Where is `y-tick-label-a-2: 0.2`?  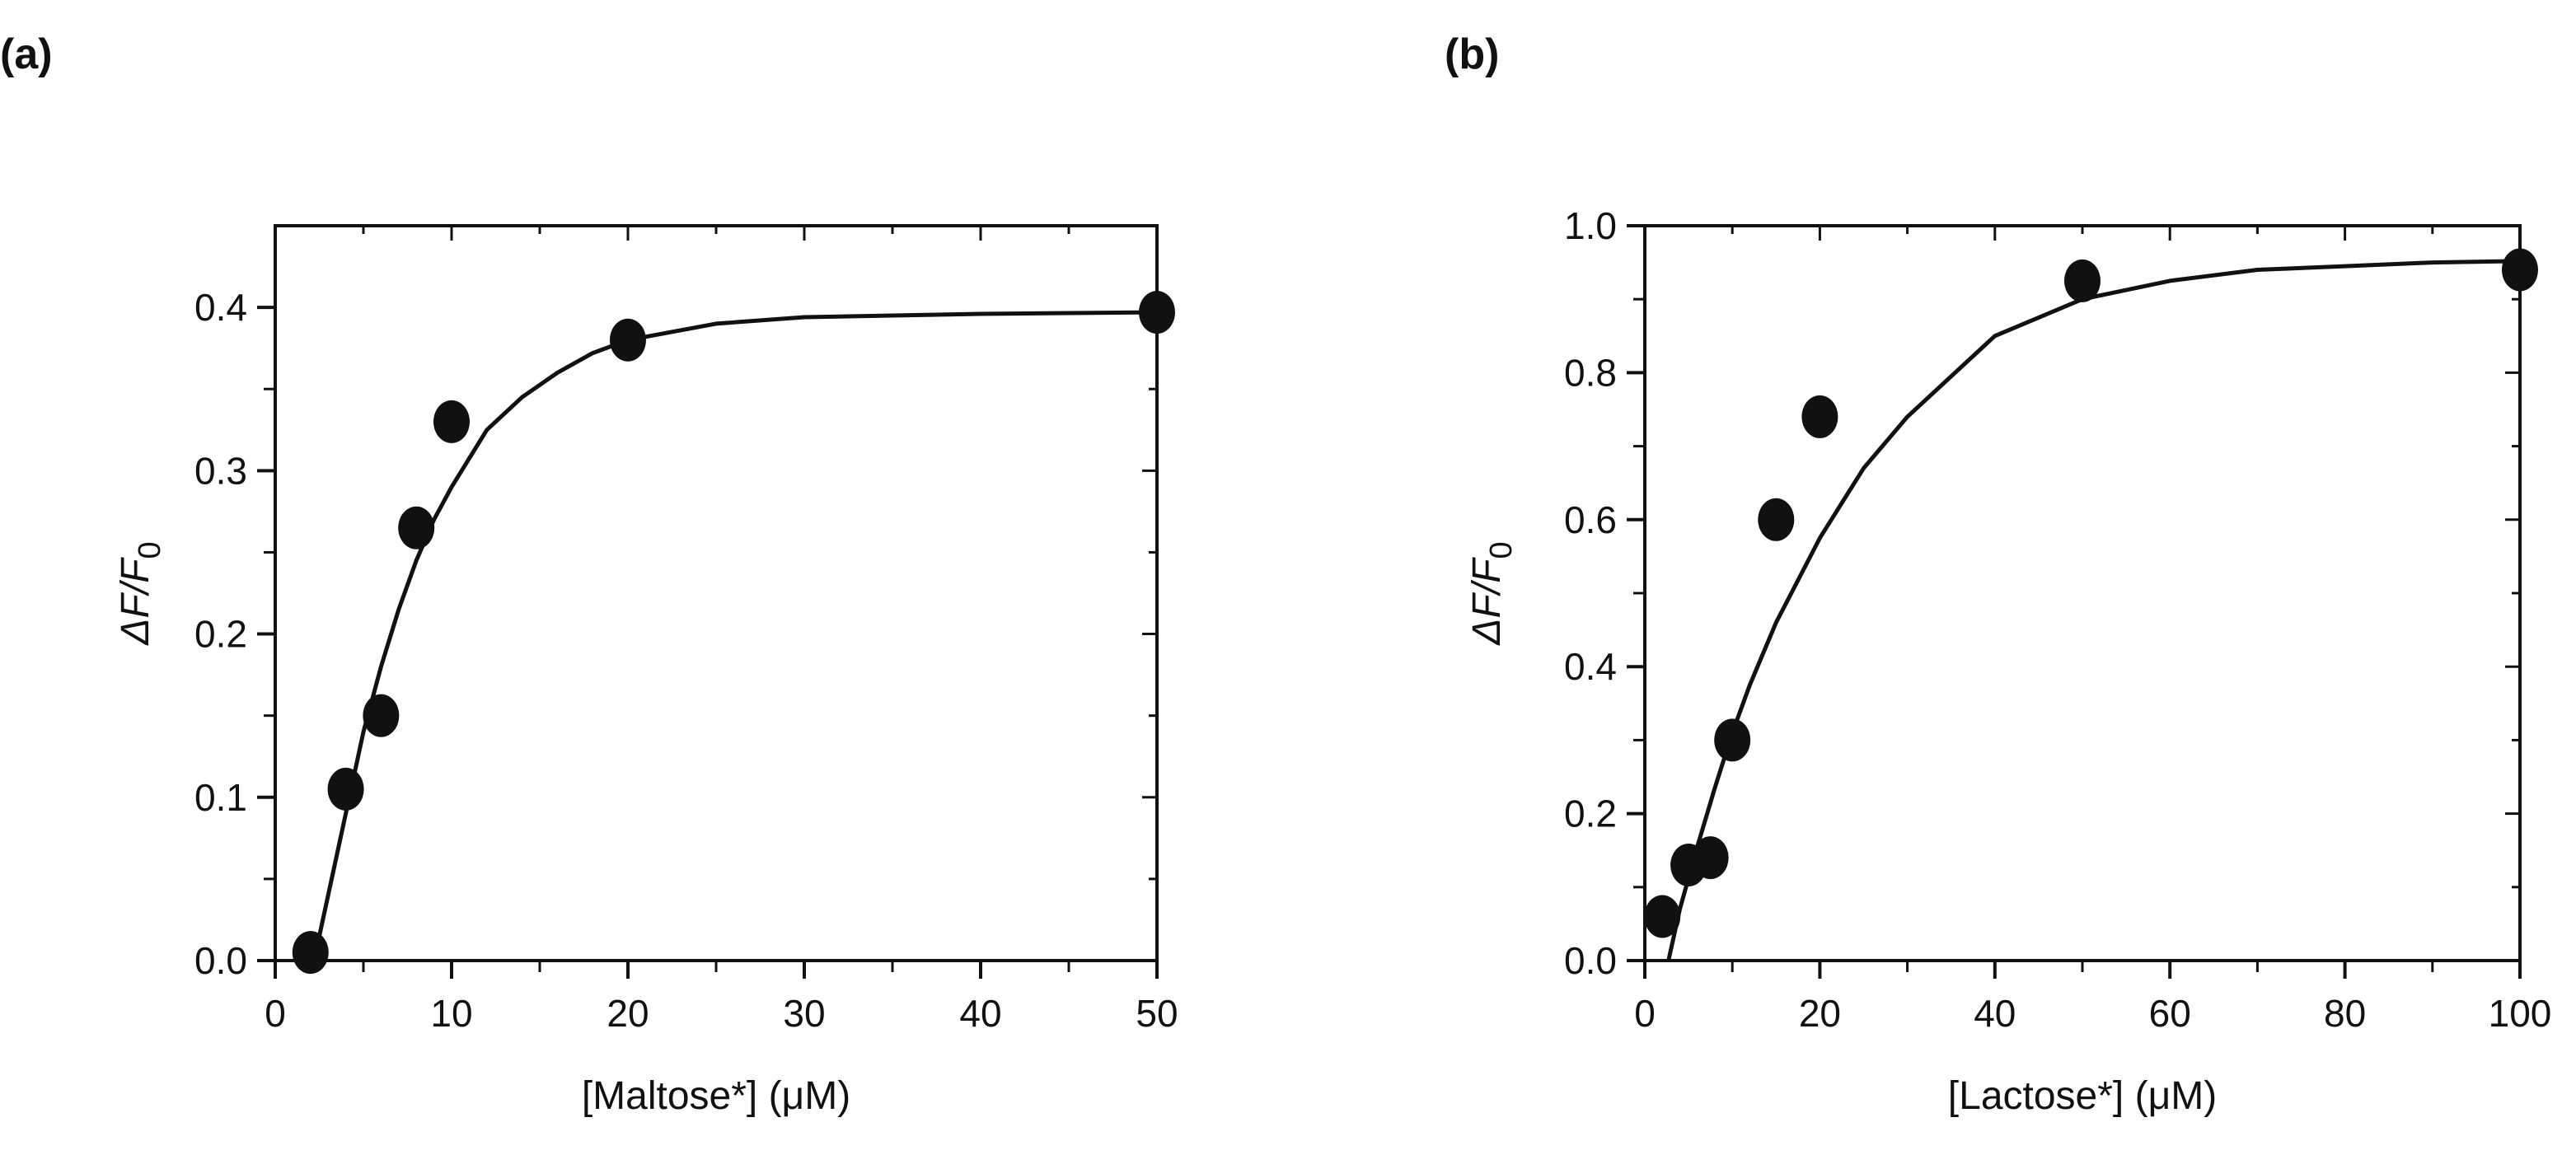
y-tick-label-a-2: 0.2 is located at coordinates (220, 634).